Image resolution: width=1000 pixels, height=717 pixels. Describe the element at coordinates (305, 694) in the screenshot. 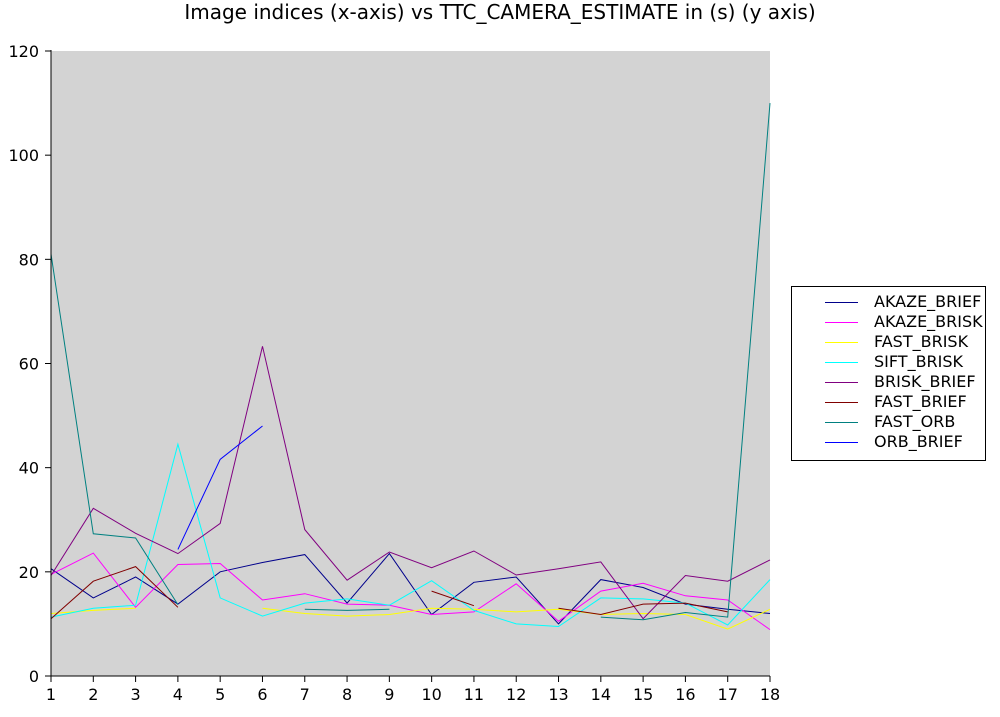

I see `x-tick-label: 7` at that location.